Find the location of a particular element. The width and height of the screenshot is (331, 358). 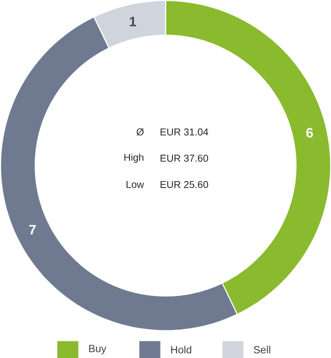

data-label: 6 is located at coordinates (309, 133).